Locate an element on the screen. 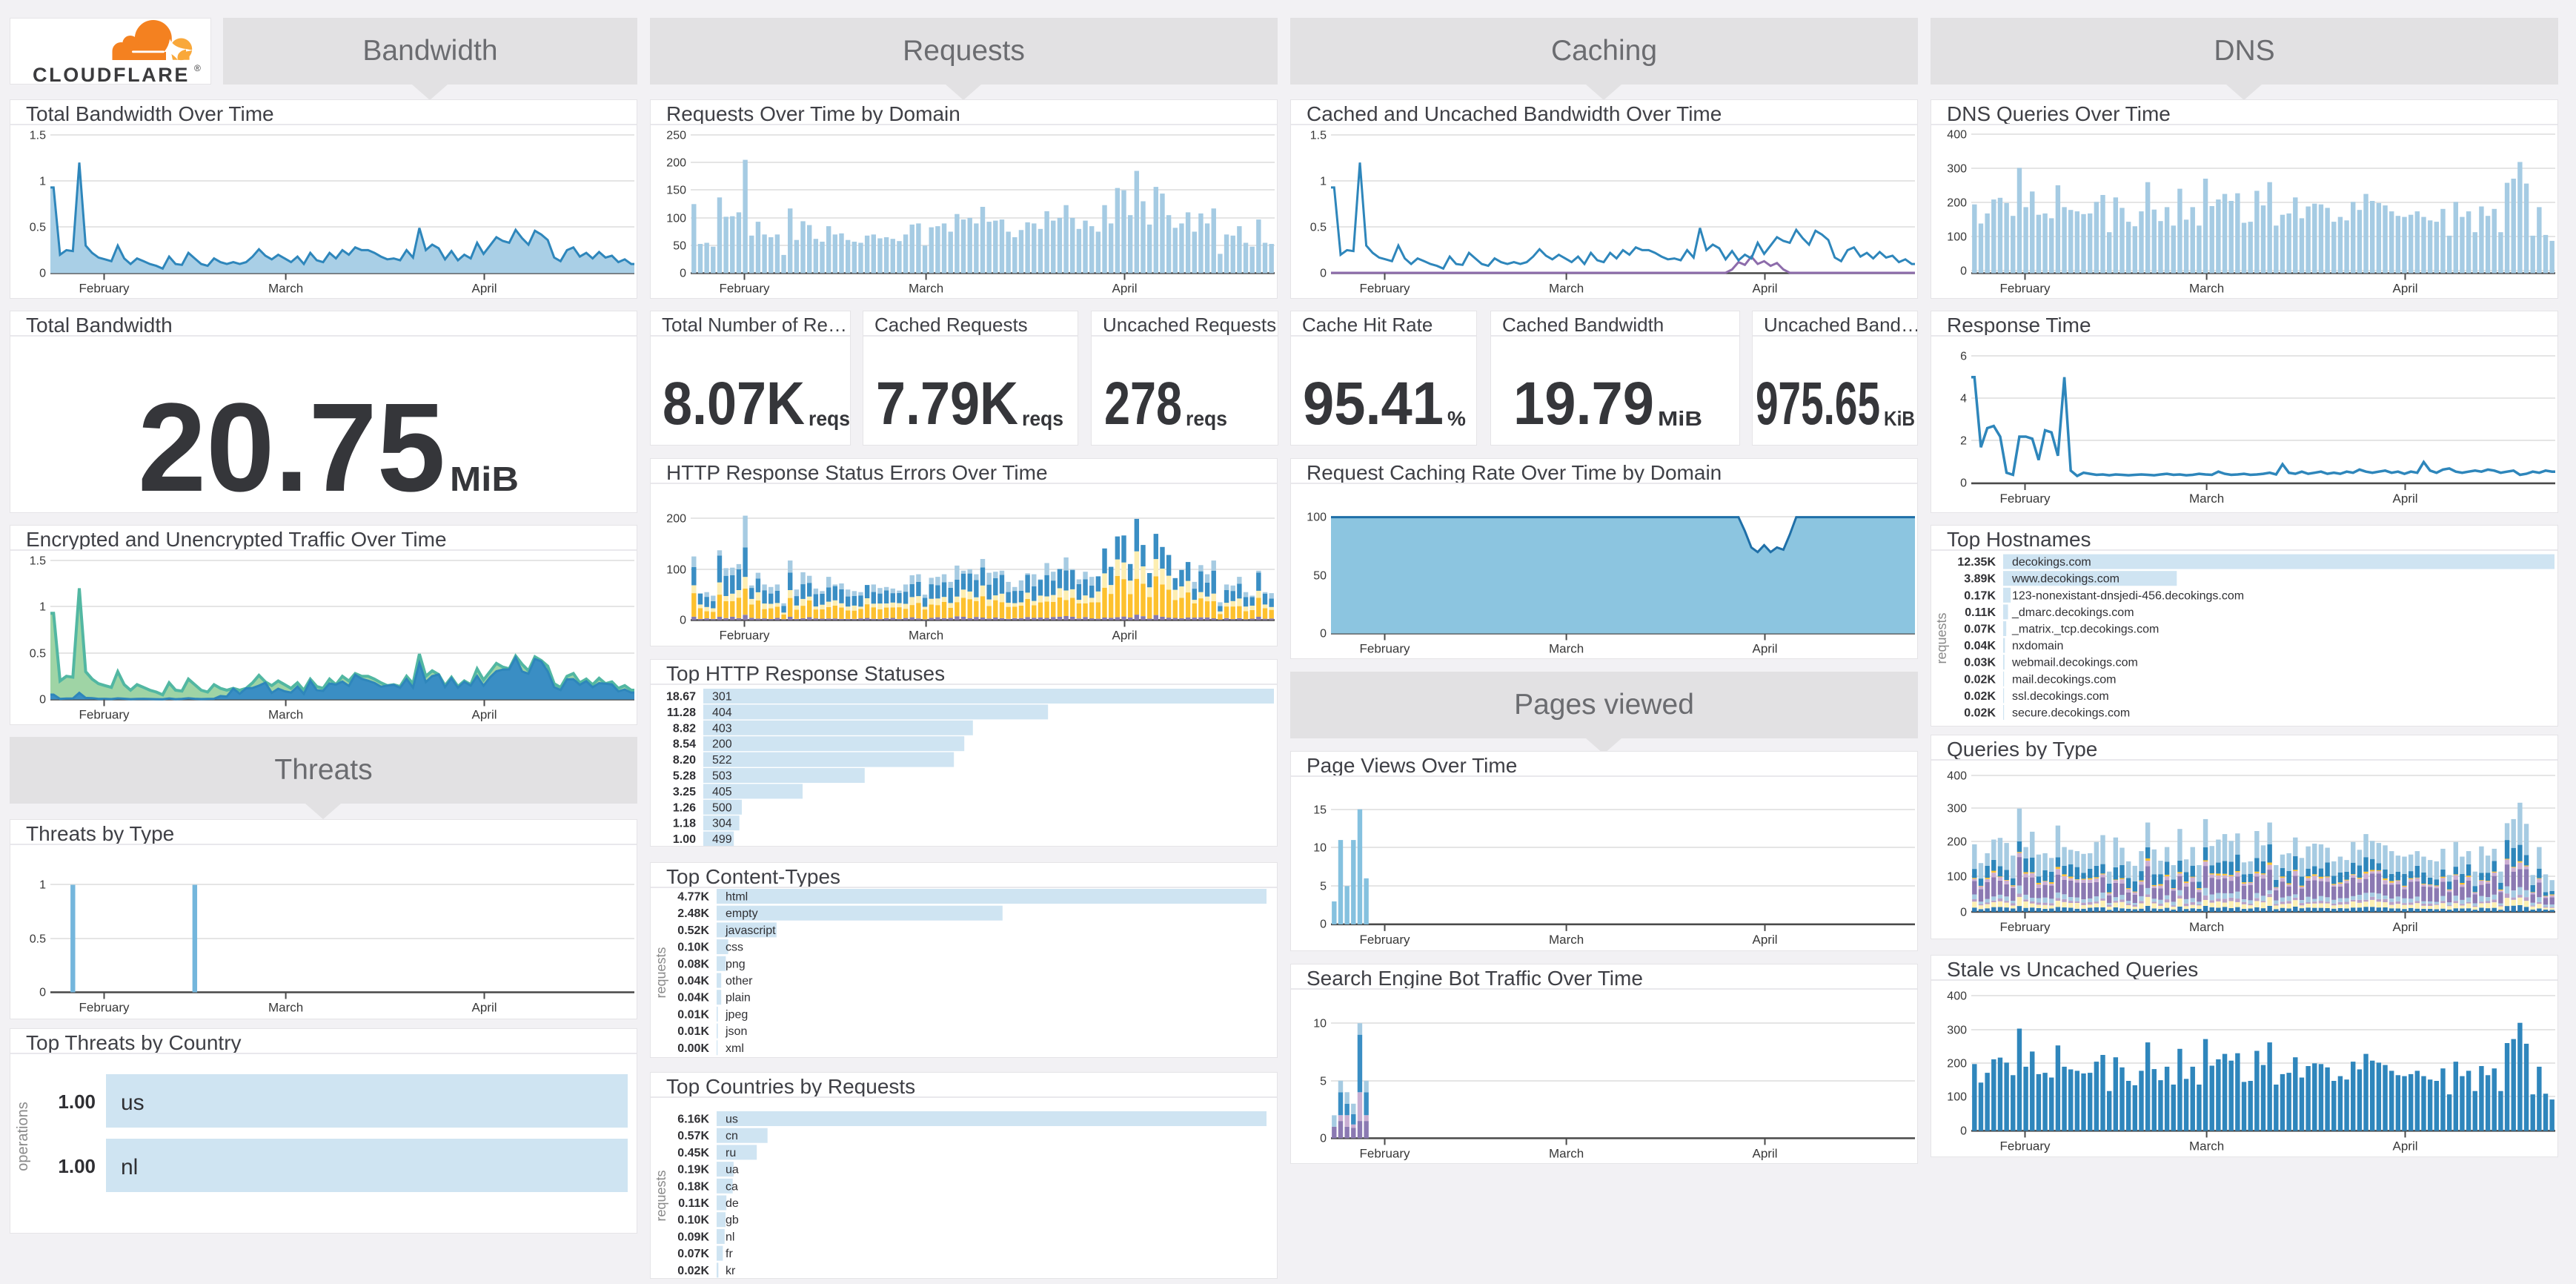 Image resolution: width=2576 pixels, height=1284 pixels. svg-text: 1.18 is located at coordinates (684, 824).